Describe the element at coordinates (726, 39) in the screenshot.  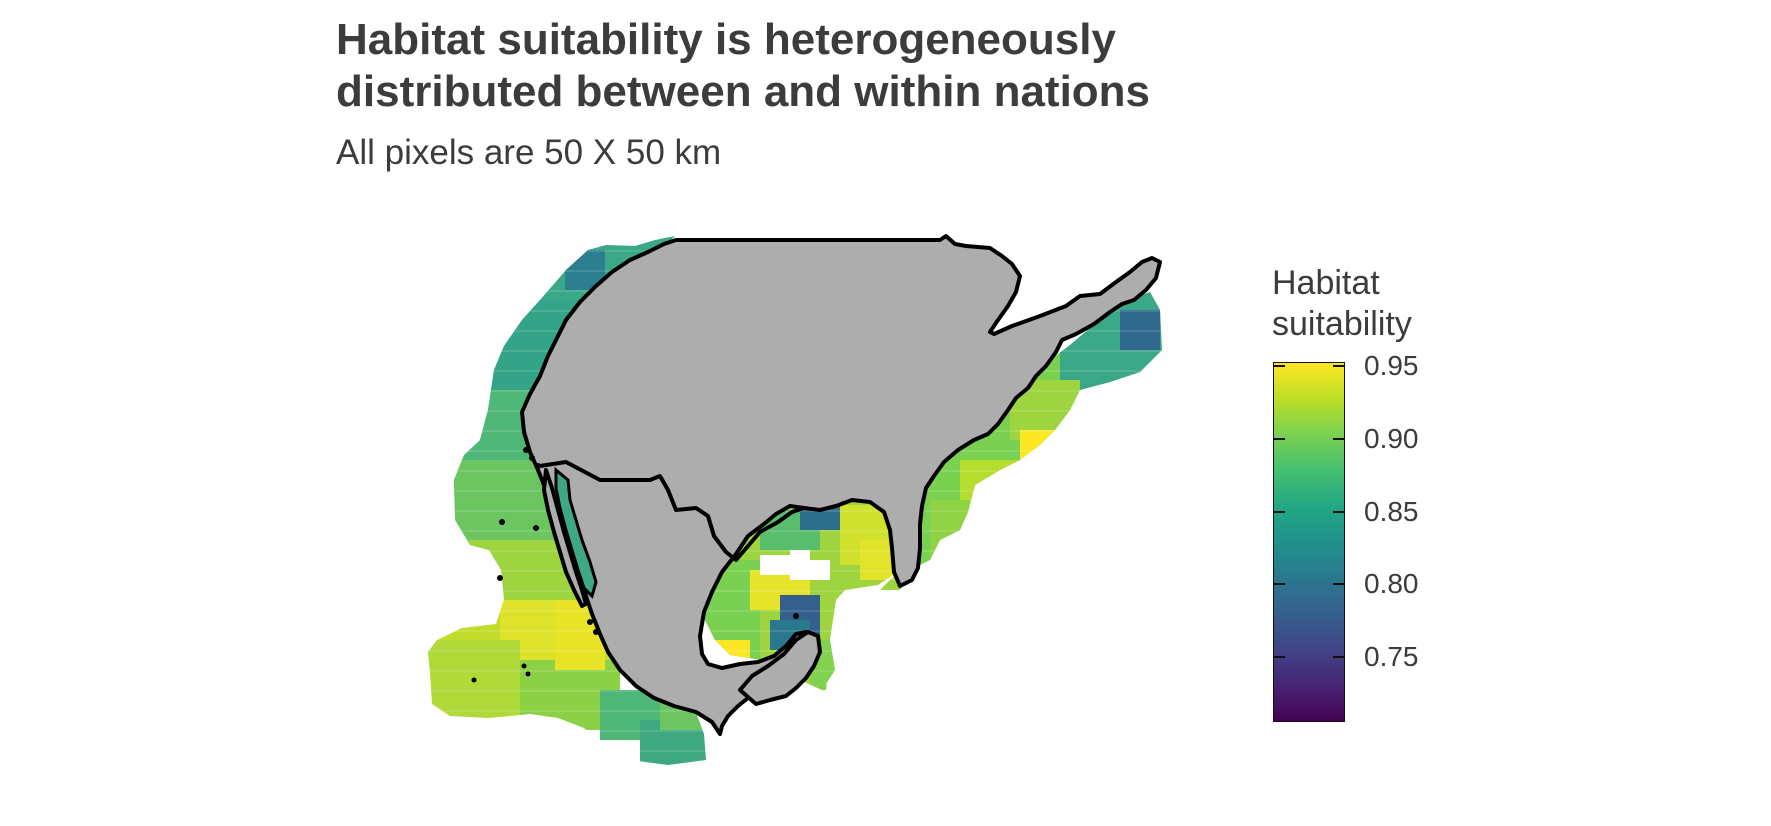
I see `map-title-line-1: Habitat suitability is heterogeneously` at that location.